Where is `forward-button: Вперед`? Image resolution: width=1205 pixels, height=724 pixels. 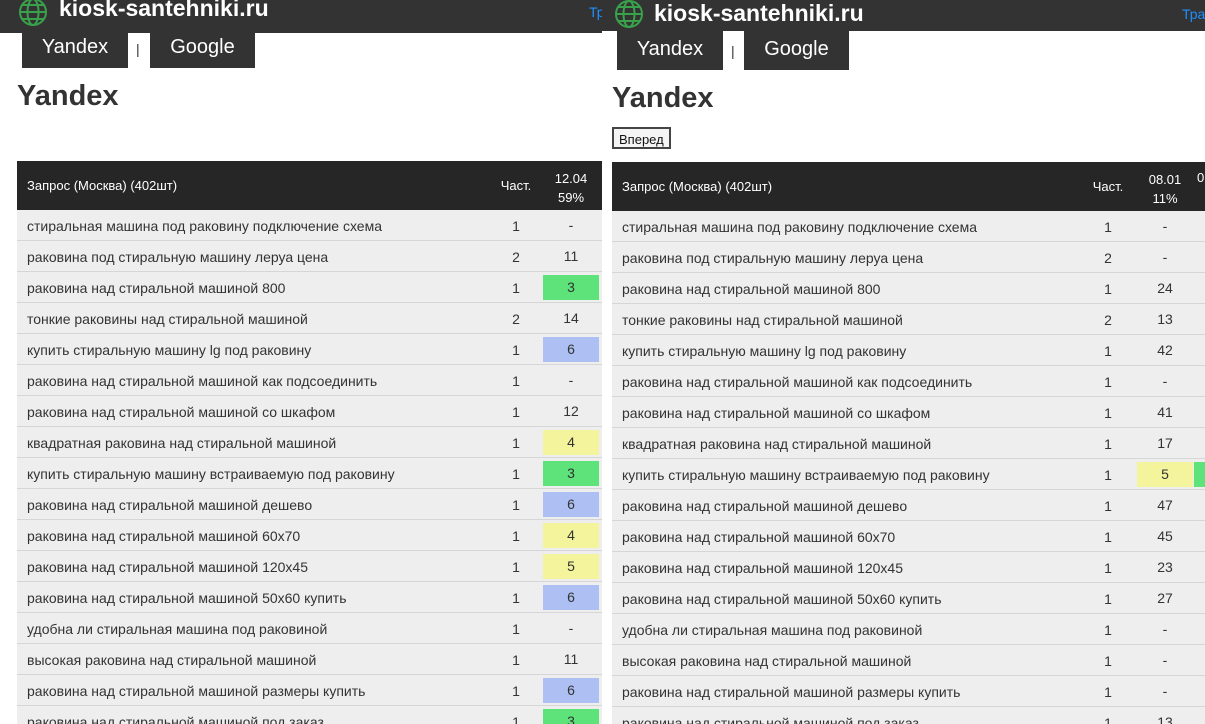
forward-button: Вперед is located at coordinates (641, 138).